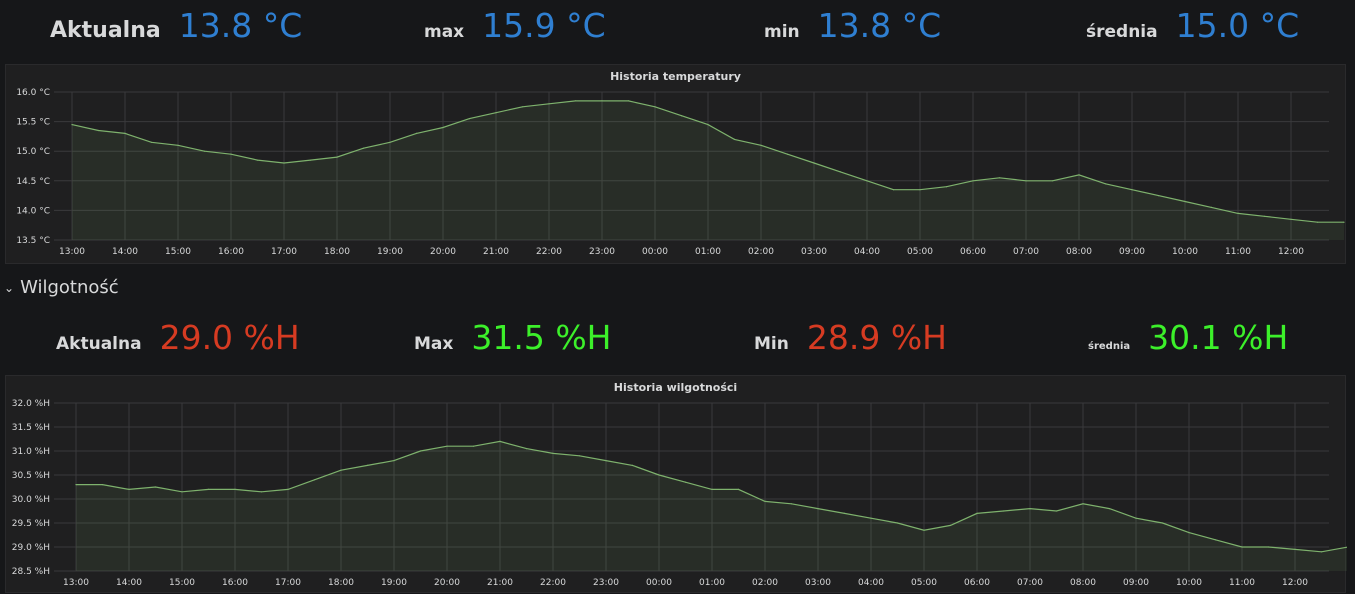 This screenshot has width=1355, height=594. I want to click on y-tick-label: 28.5 %H, so click(31, 572).